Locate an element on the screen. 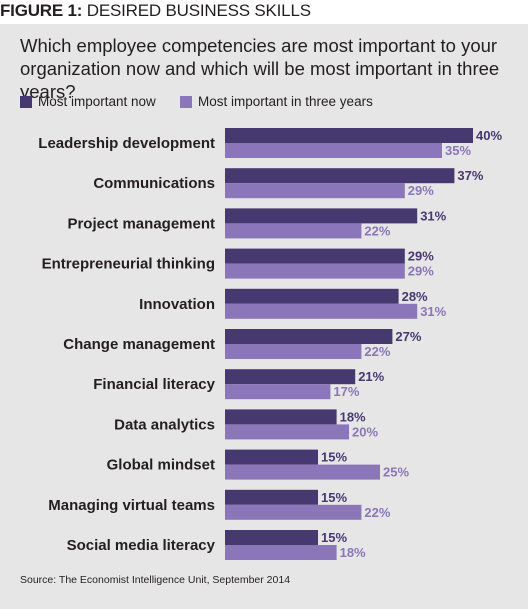  legend-item-now: Most important now is located at coordinates (88, 101).